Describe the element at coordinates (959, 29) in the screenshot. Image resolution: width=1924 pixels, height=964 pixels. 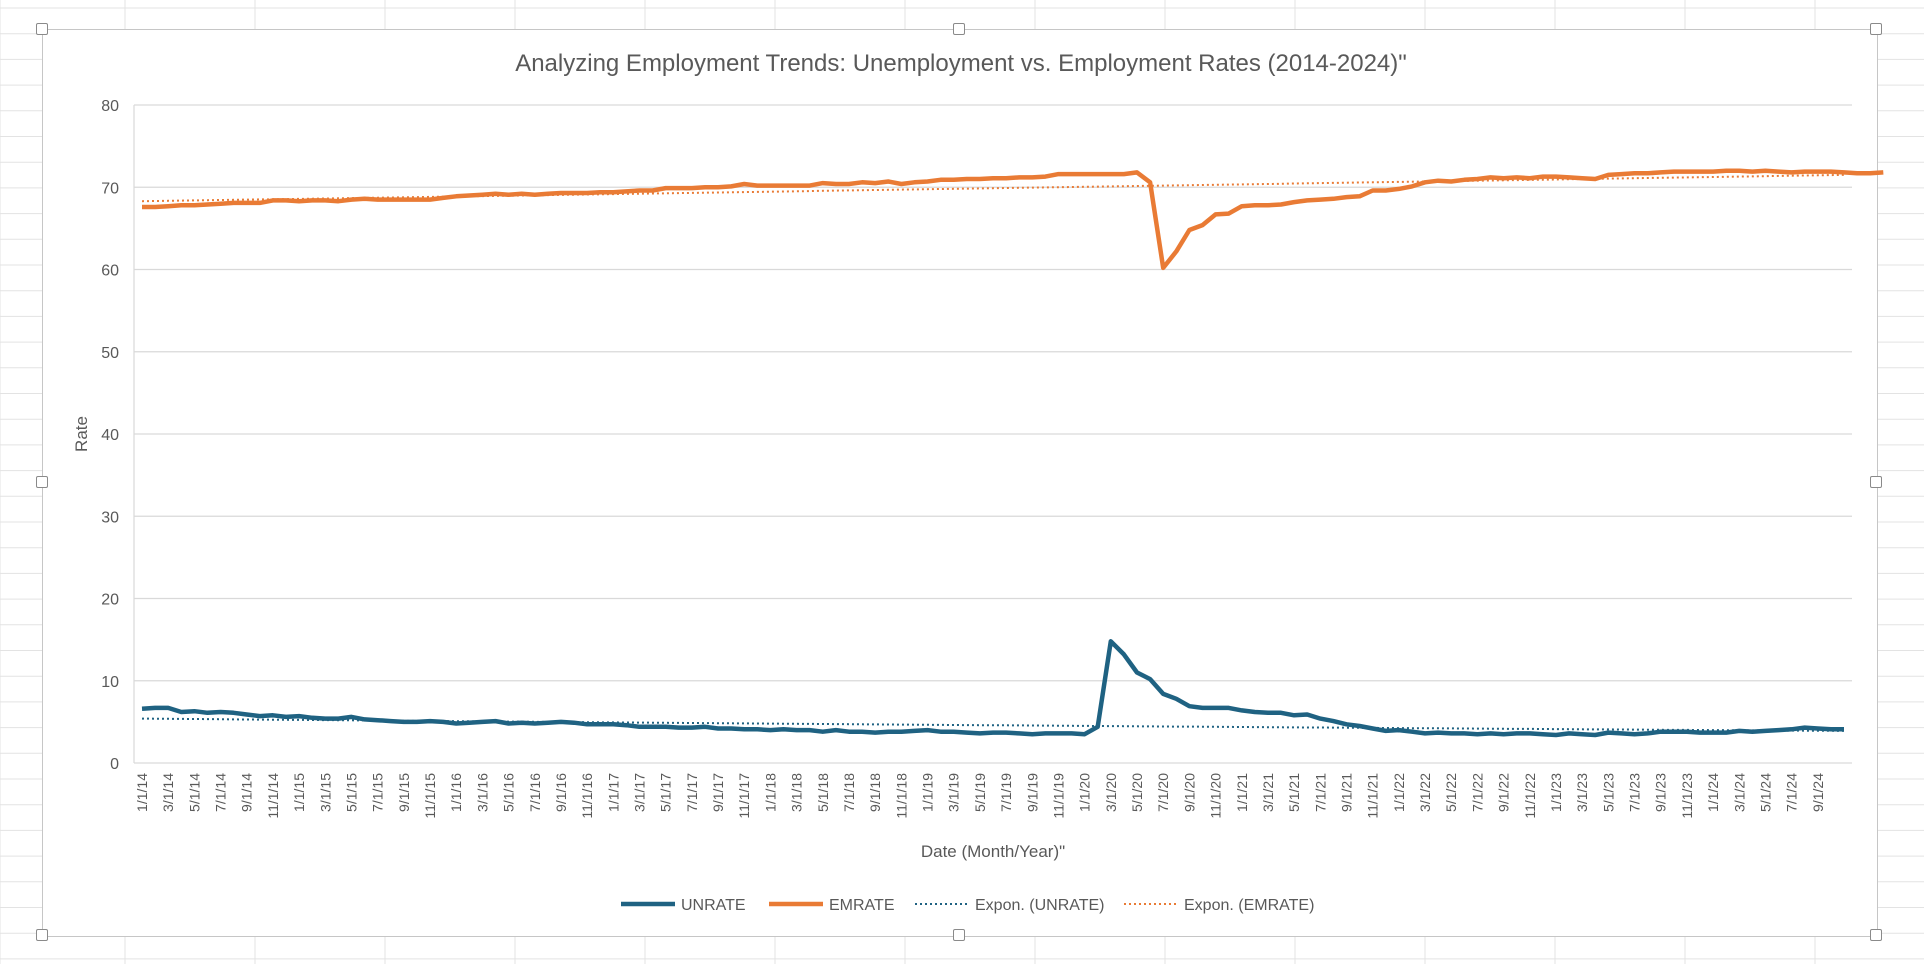
I see `resize-handle-top-center` at that location.